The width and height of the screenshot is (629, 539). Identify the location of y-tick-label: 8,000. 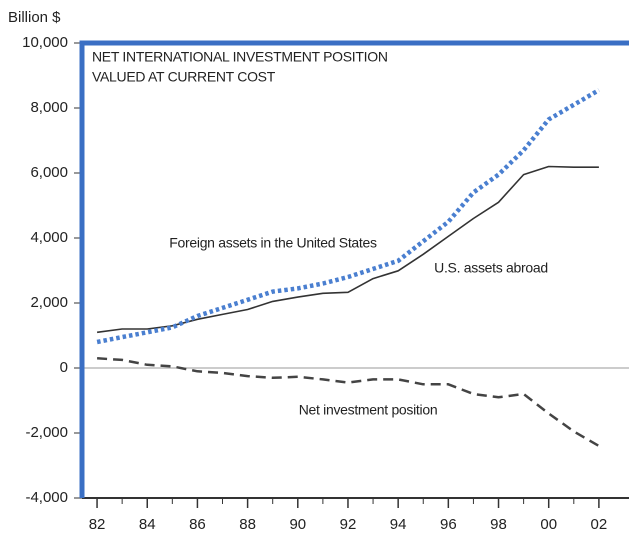
(49, 107).